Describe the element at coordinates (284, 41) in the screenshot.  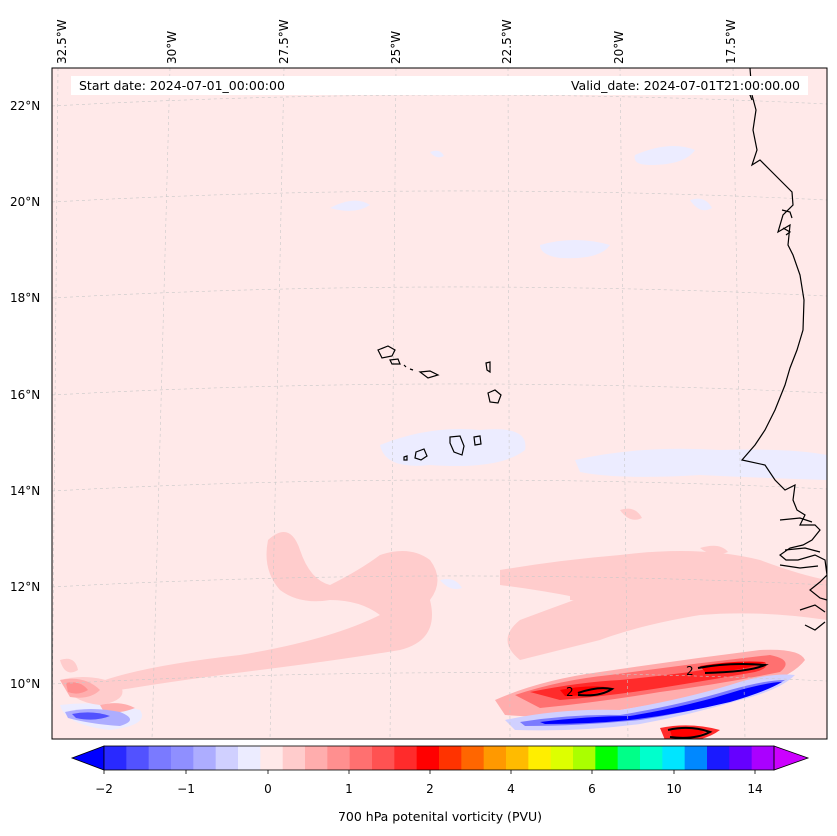
I see `longitude-label: 27.5°W` at that location.